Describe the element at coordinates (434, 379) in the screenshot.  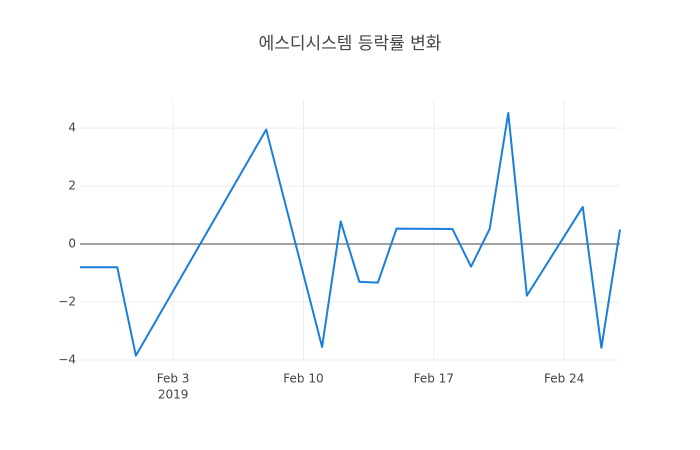
I see `x-tick-label: Feb 17` at that location.